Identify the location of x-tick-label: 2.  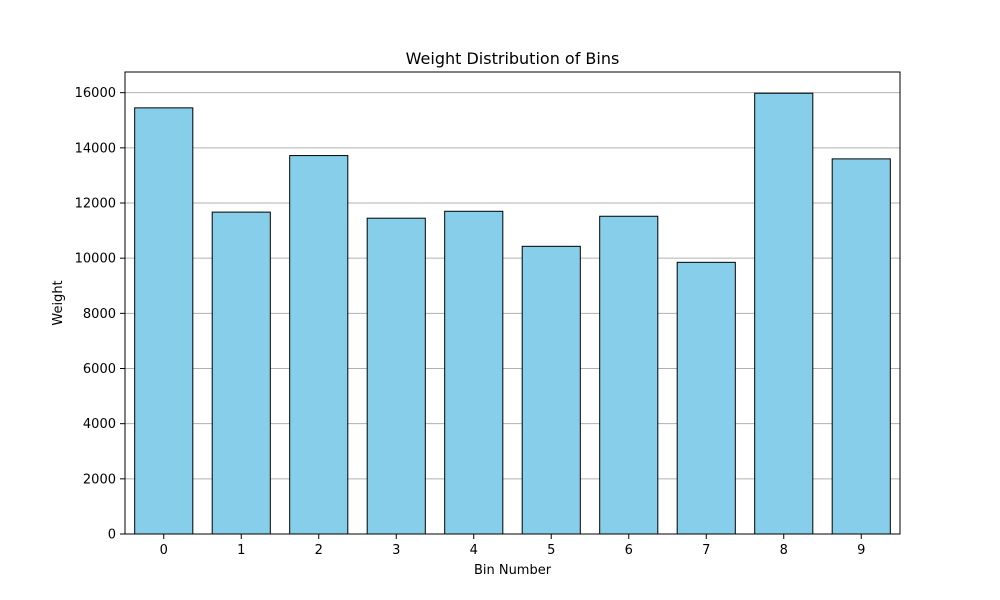
(319, 550).